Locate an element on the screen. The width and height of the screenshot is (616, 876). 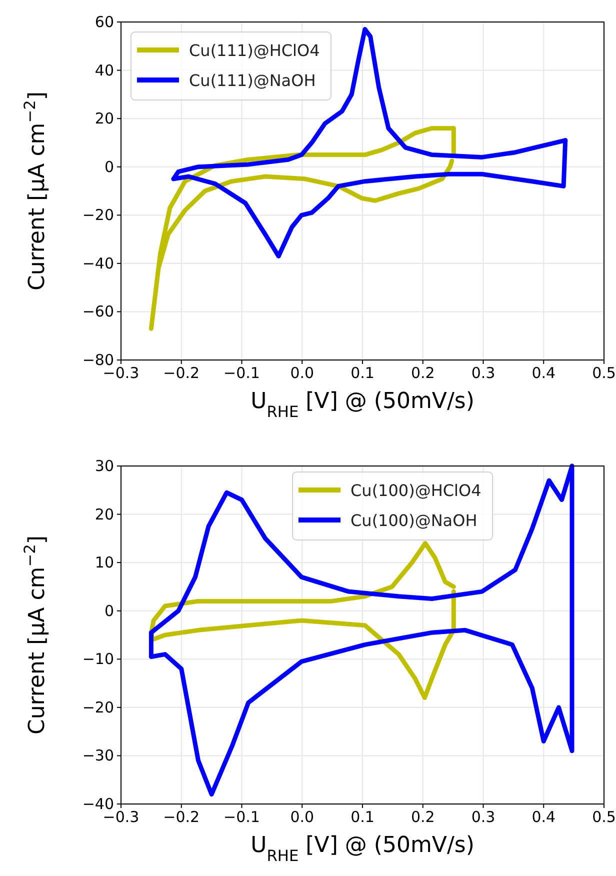
y-tick-label: −10 is located at coordinates (98, 659).